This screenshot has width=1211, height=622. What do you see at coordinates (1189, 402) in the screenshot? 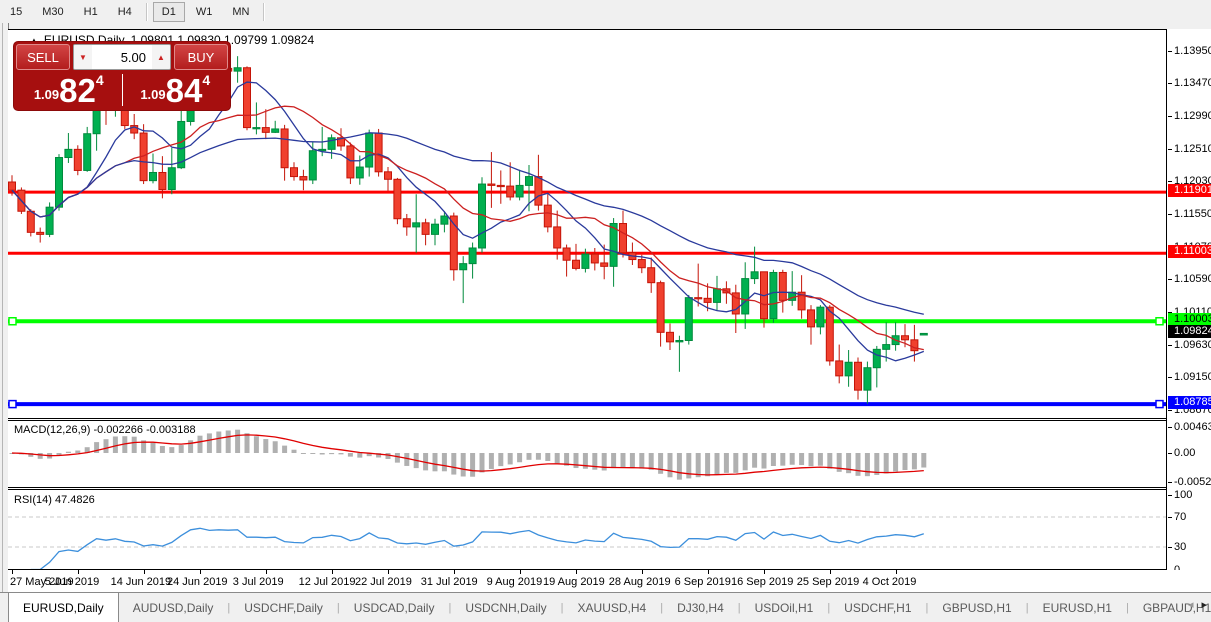
I see `hline-price-label: 1.08785` at bounding box center [1189, 402].